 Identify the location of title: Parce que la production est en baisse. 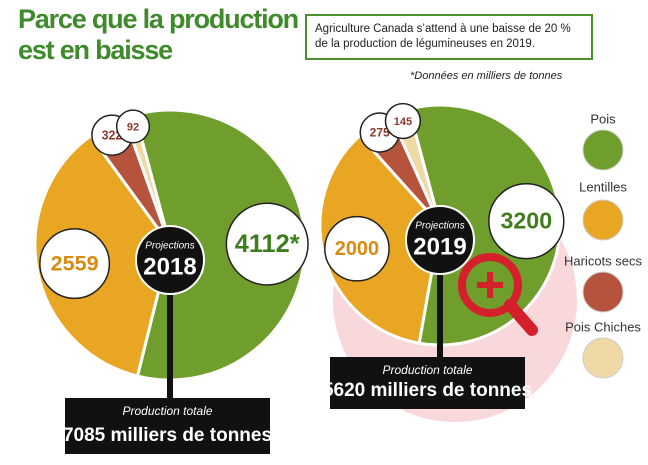
(158, 35).